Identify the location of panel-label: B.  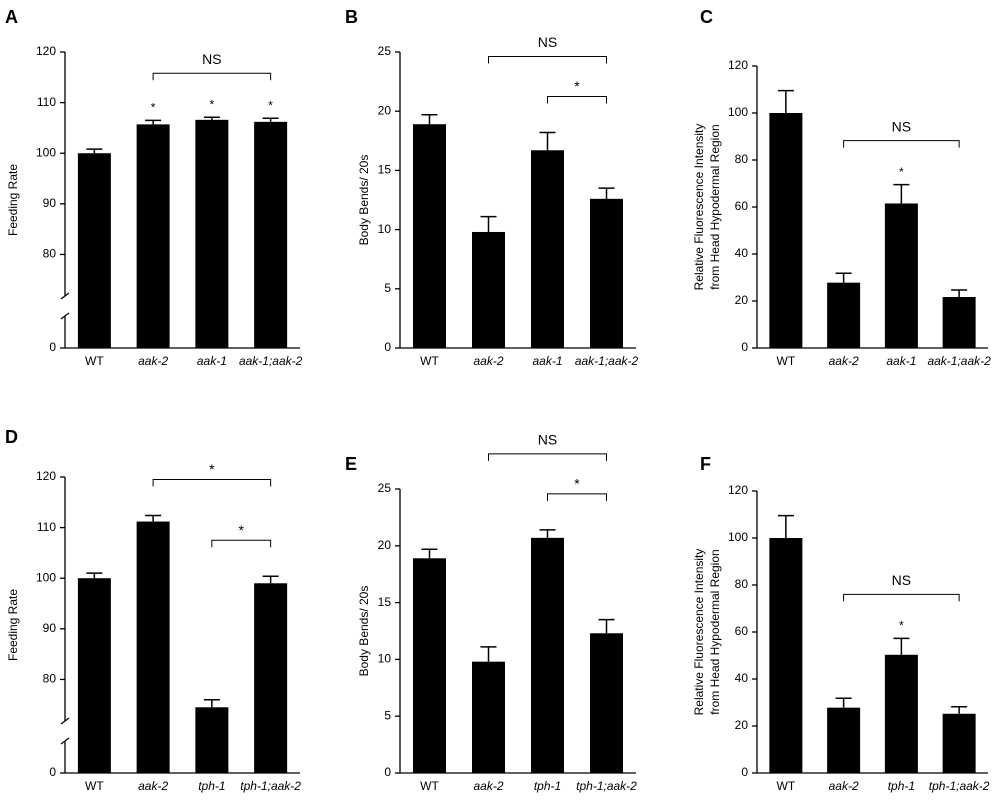
(351, 17).